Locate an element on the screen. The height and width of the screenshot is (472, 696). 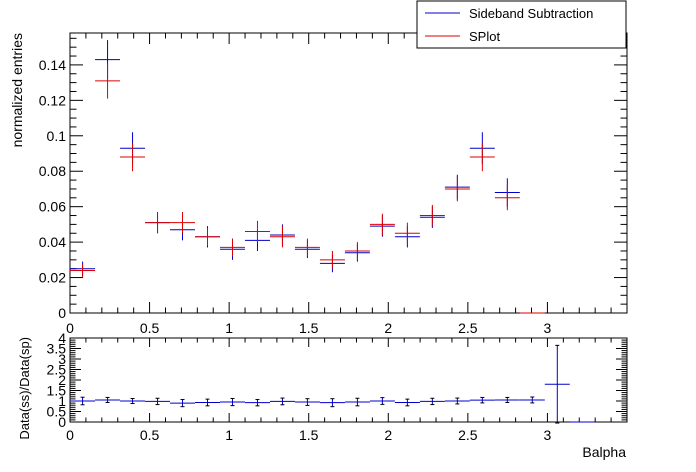
y-tick-label: 0.1 is located at coordinates (57, 136).